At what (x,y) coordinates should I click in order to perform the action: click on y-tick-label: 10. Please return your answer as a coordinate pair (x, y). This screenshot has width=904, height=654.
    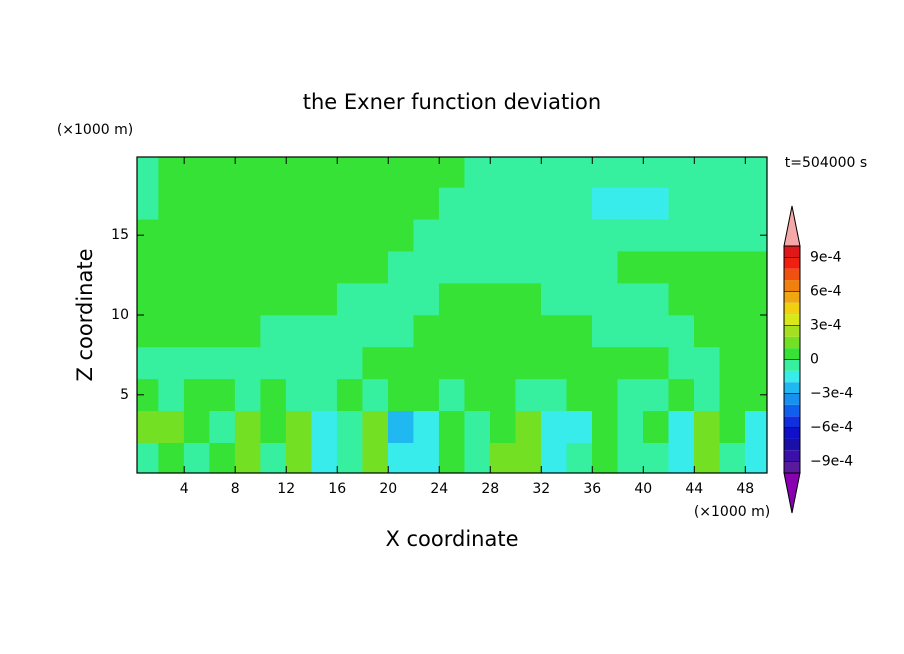
    Looking at the image, I should click on (120, 315).